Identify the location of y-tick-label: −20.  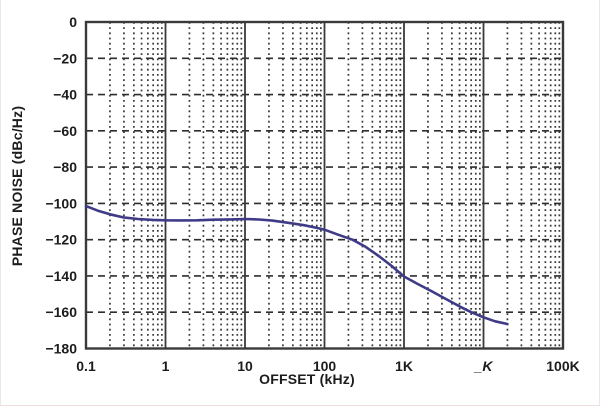
(65, 58).